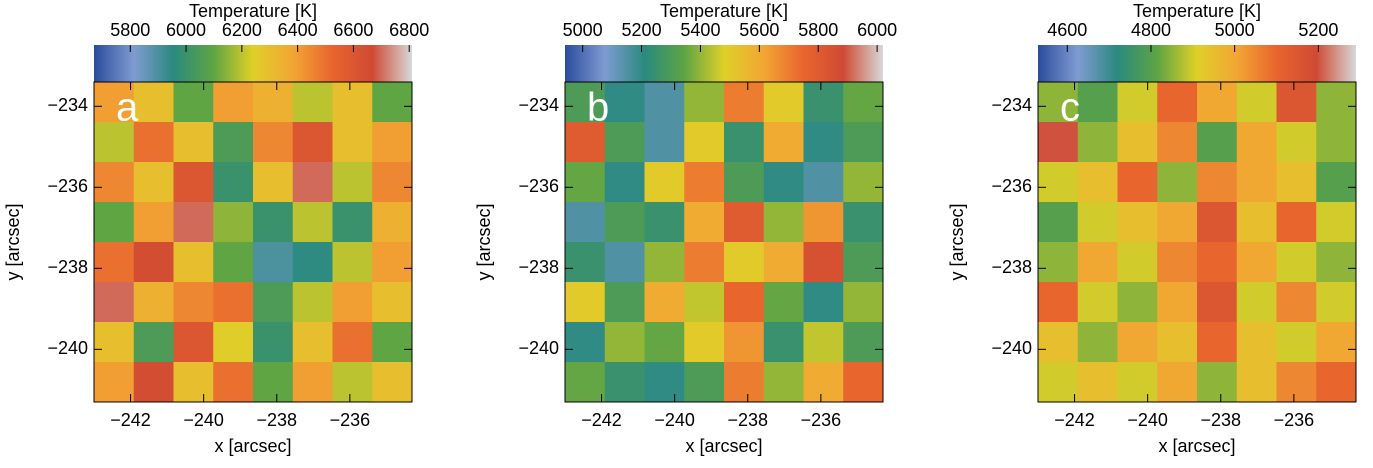  What do you see at coordinates (130, 420) in the screenshot?
I see `x-tick-label: −242` at bounding box center [130, 420].